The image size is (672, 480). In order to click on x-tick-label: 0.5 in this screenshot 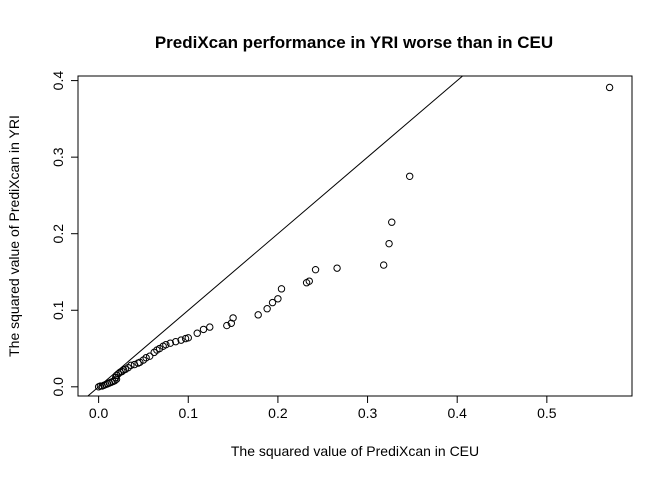, I will do `click(547, 413)`.